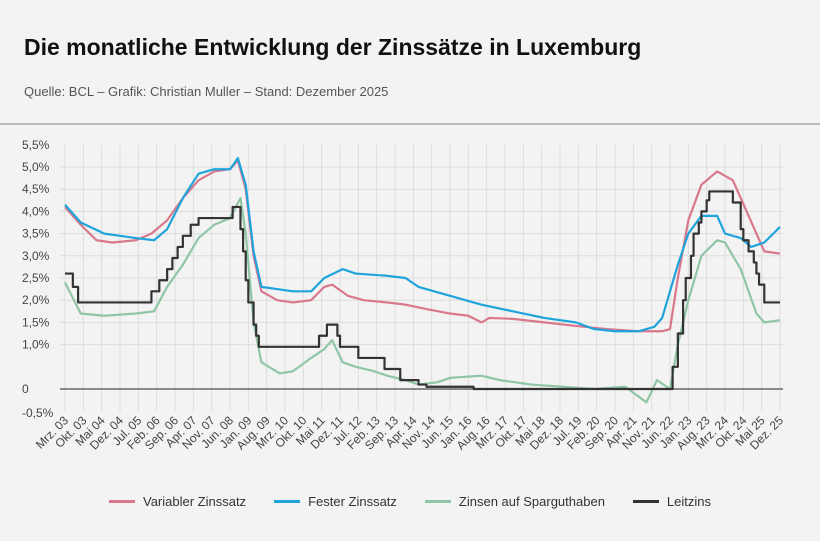 Image resolution: width=820 pixels, height=541 pixels. I want to click on y-tick-label: -0,5%, so click(38, 413).